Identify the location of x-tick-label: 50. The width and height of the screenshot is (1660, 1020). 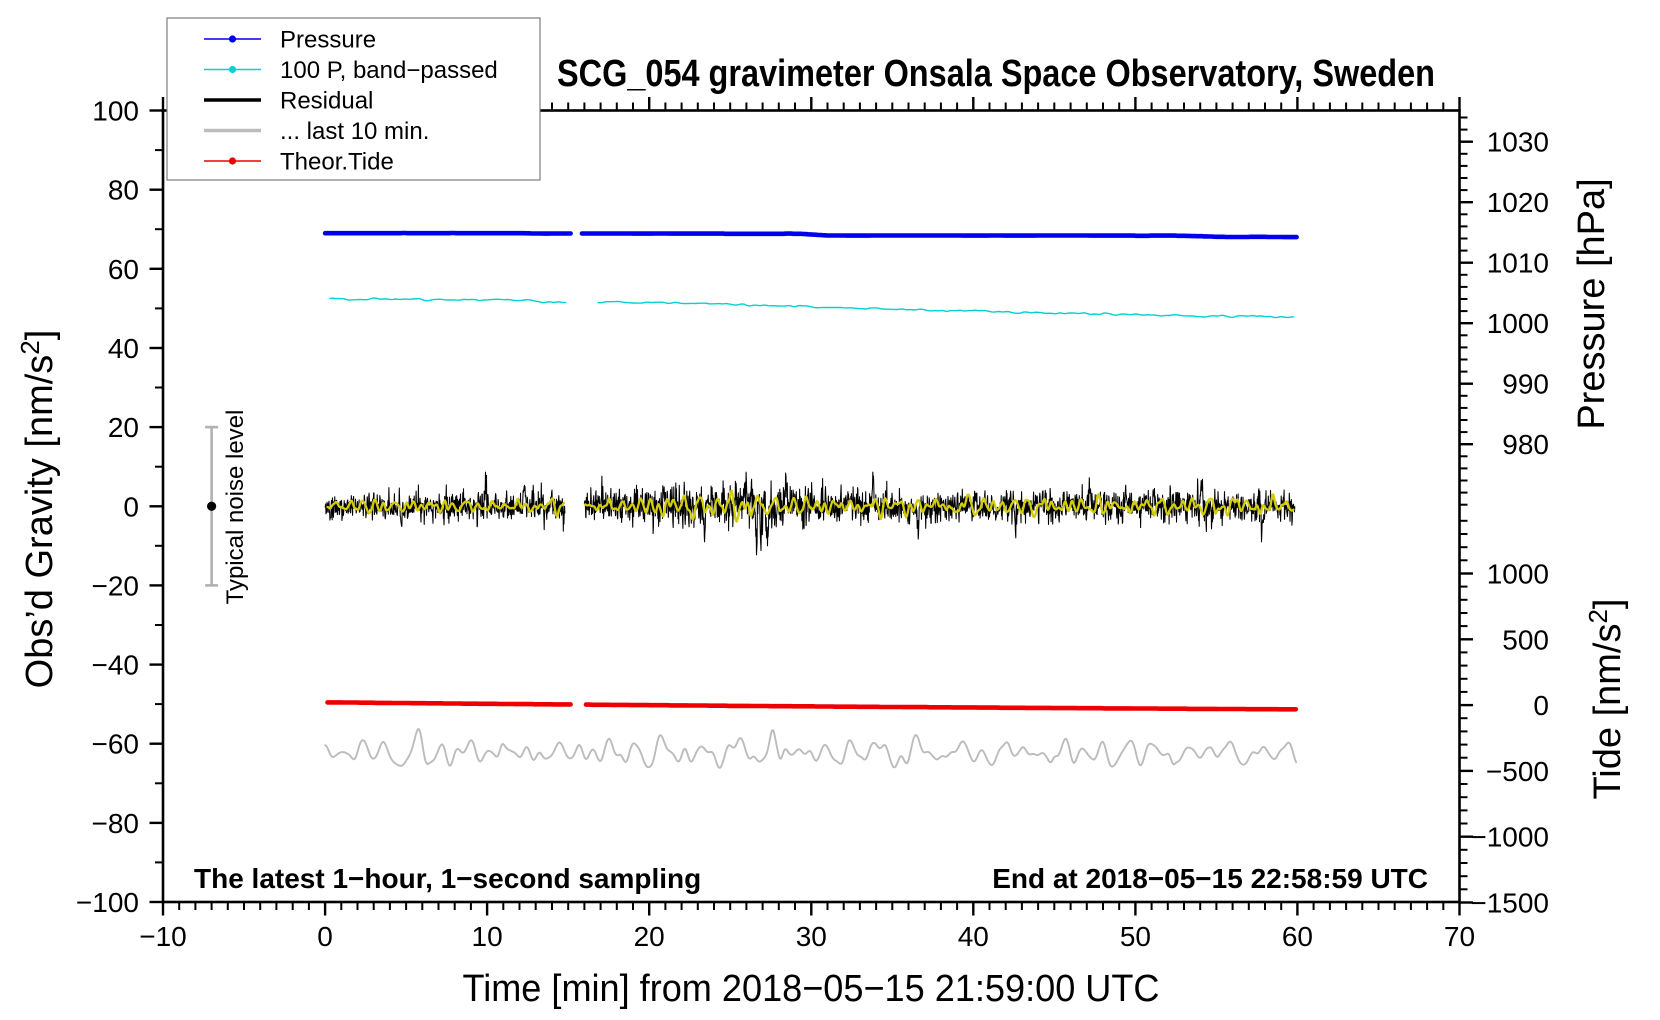
(1135, 936).